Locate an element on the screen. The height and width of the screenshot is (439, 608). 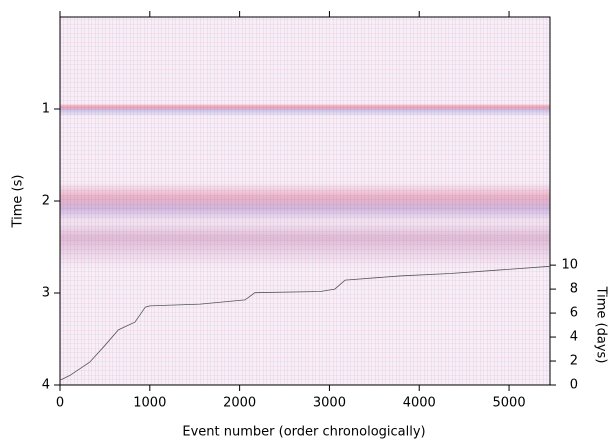
x-tick-label: 0 is located at coordinates (60, 403).